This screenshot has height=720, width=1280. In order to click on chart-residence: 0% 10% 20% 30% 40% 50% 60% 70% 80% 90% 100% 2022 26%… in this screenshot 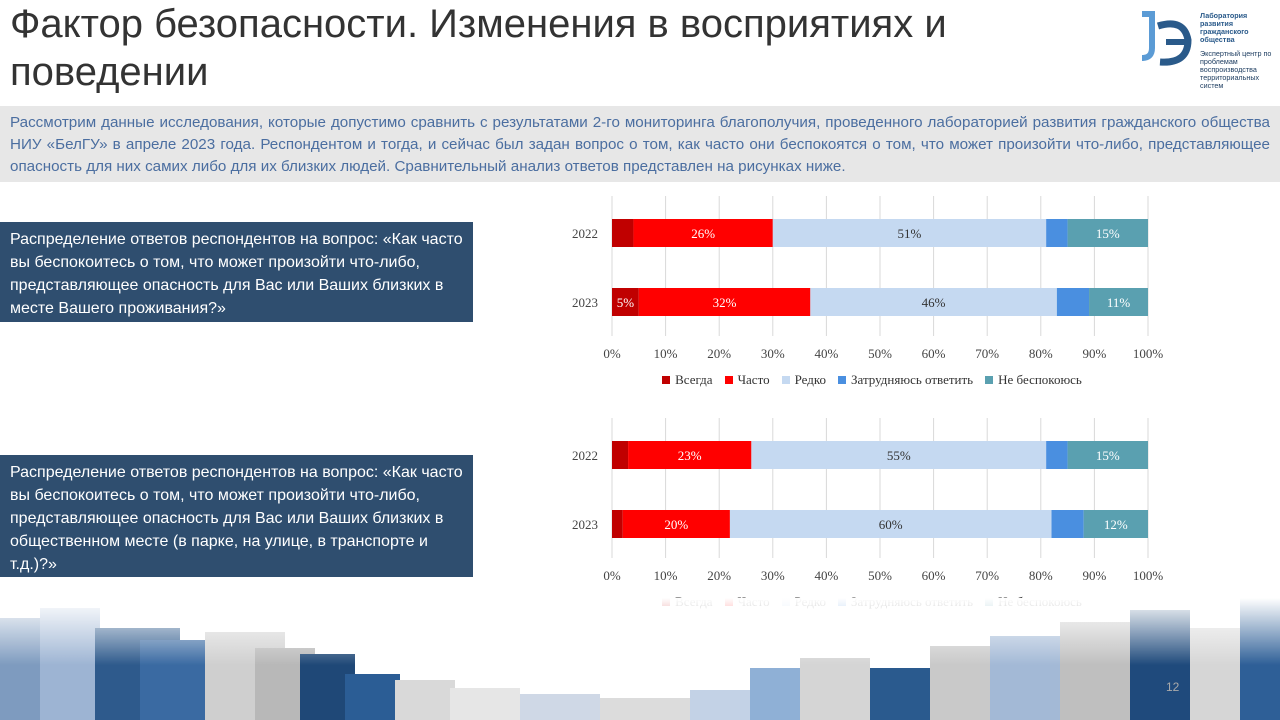, I will do `click(872, 291)`.